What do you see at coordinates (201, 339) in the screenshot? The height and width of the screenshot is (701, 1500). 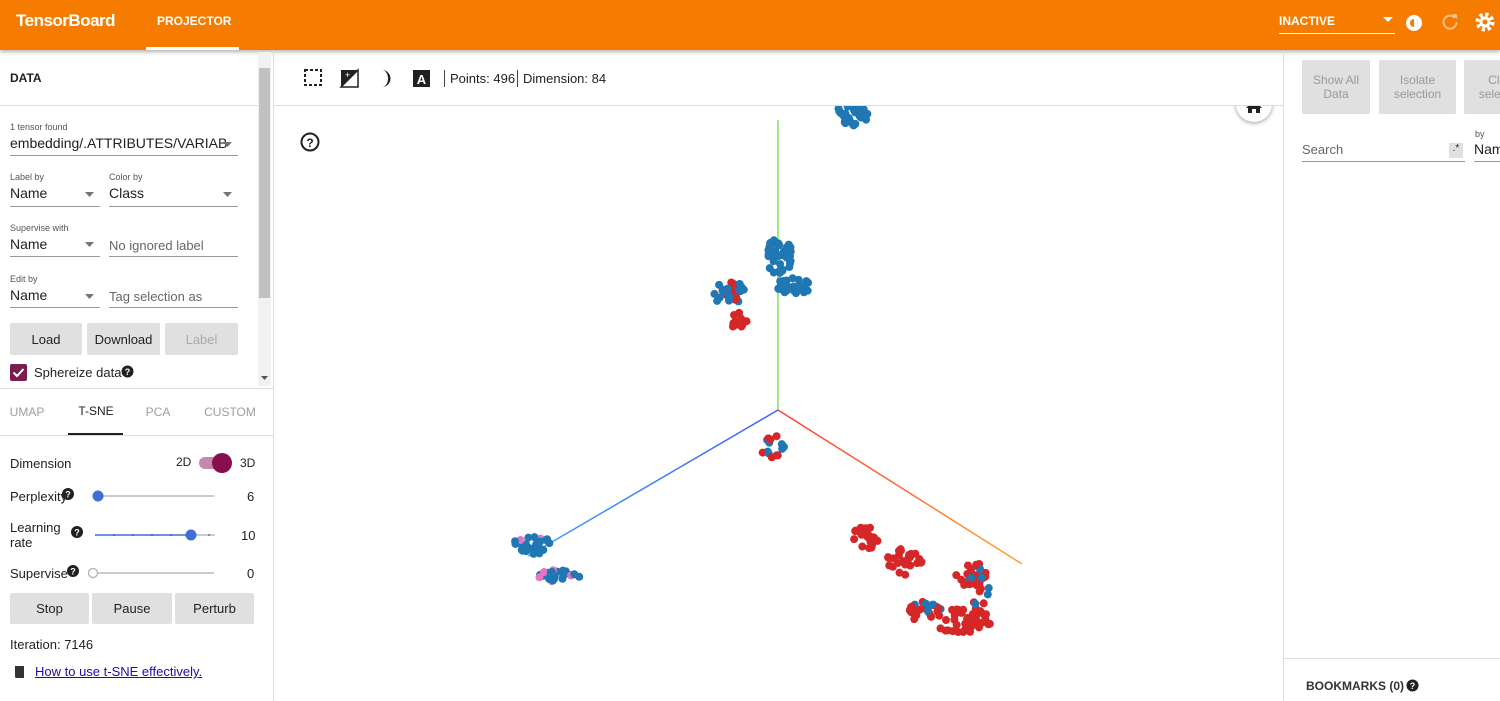 I see `label-button: Label` at bounding box center [201, 339].